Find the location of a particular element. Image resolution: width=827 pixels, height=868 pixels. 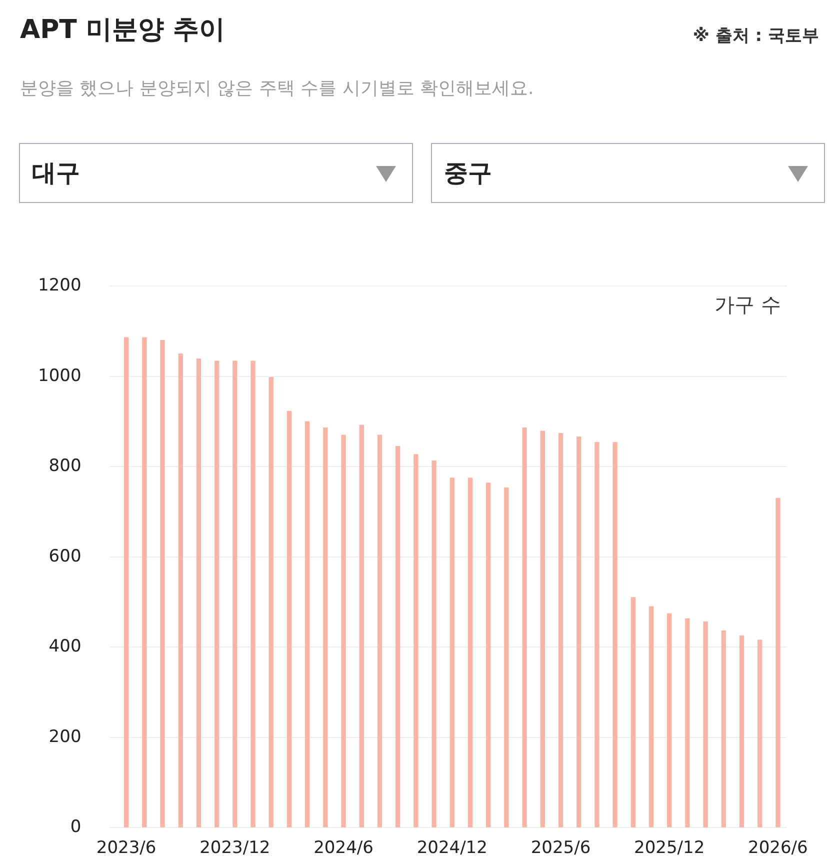

x-tick-label: 2023/12 is located at coordinates (235, 848).